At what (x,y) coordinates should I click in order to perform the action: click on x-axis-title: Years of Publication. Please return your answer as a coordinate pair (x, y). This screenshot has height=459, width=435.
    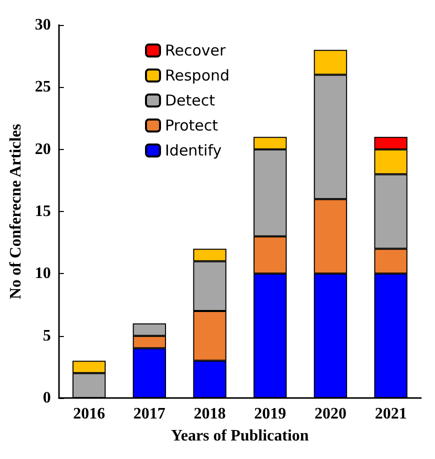
    Looking at the image, I should click on (240, 436).